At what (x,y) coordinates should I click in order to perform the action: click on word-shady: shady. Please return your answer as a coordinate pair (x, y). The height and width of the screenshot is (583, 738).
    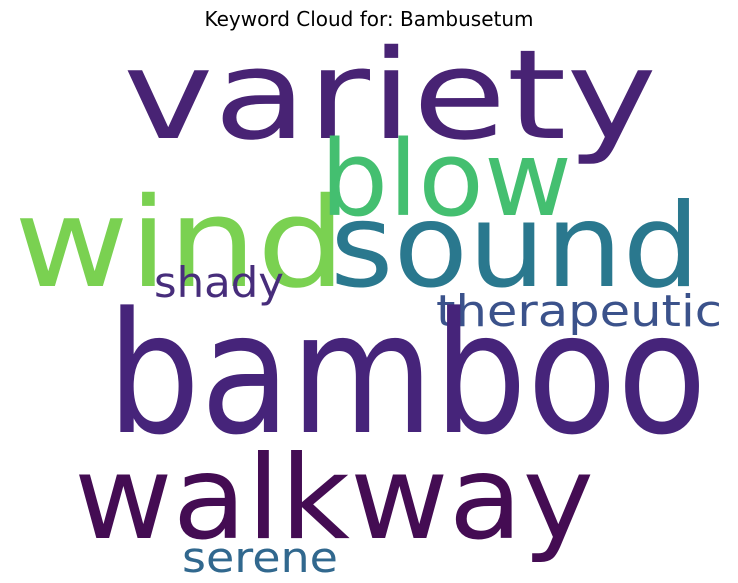
    Looking at the image, I should click on (219, 282).